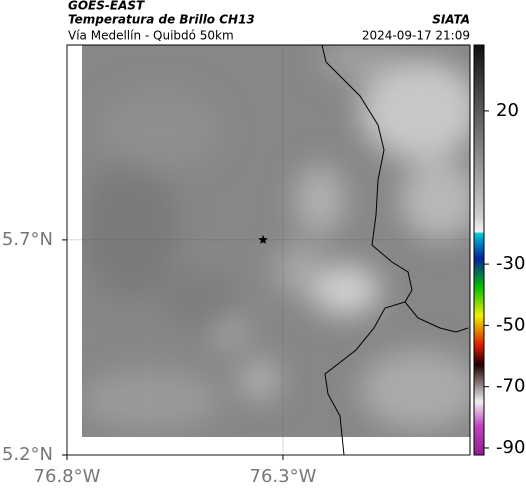 Image resolution: width=526 pixels, height=495 pixels. Describe the element at coordinates (27, 454) in the screenshot. I see `y-tick-label: 5.2°N` at that location.